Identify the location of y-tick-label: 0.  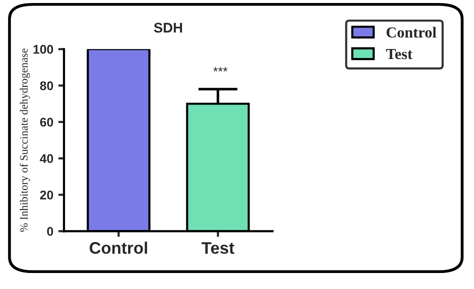
(50, 231).